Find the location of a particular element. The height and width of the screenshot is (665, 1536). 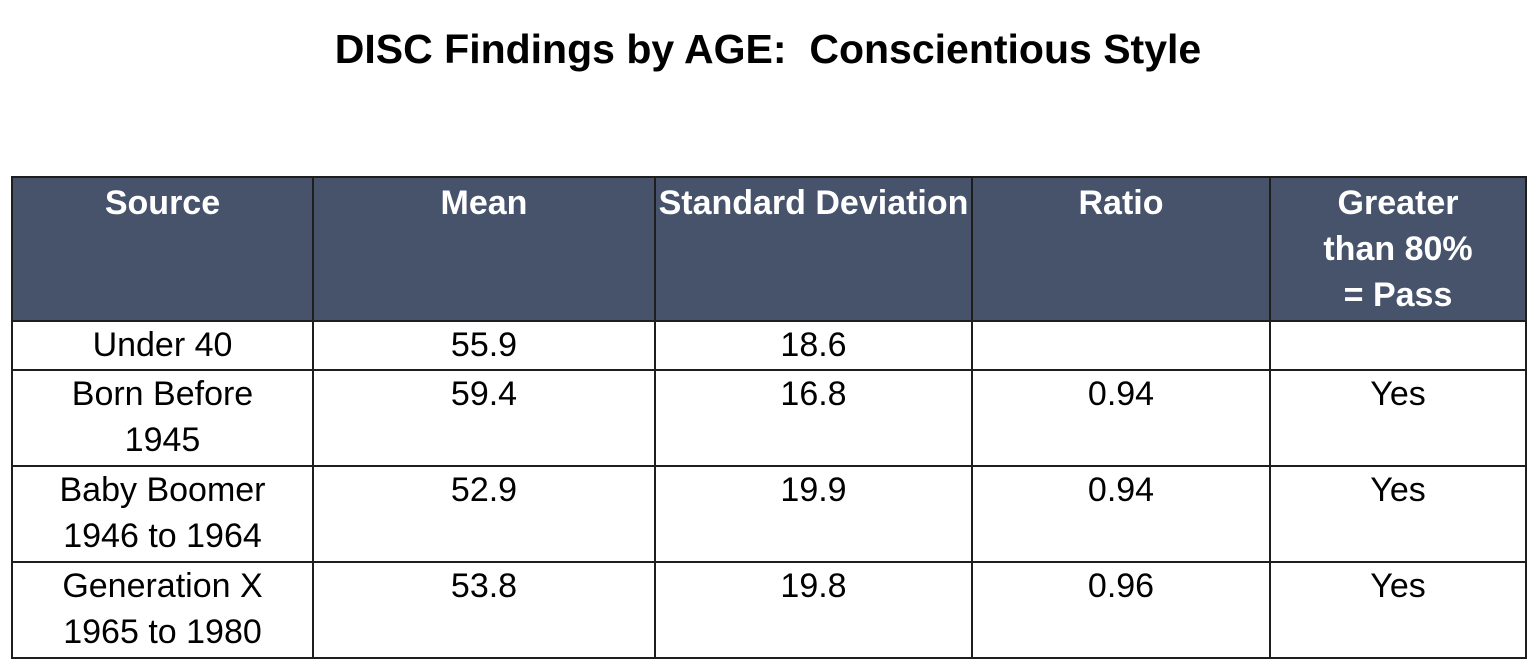

table-cell: Born Before 1945 is located at coordinates (162, 418).